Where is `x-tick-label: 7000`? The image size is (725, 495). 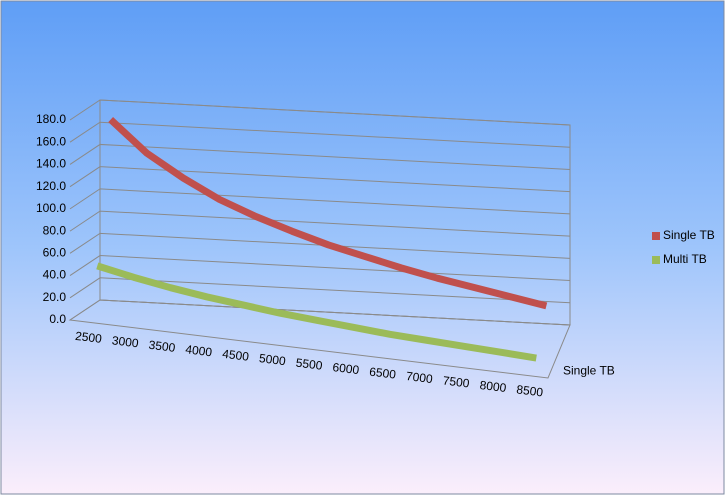 x-tick-label: 7000 is located at coordinates (419, 377).